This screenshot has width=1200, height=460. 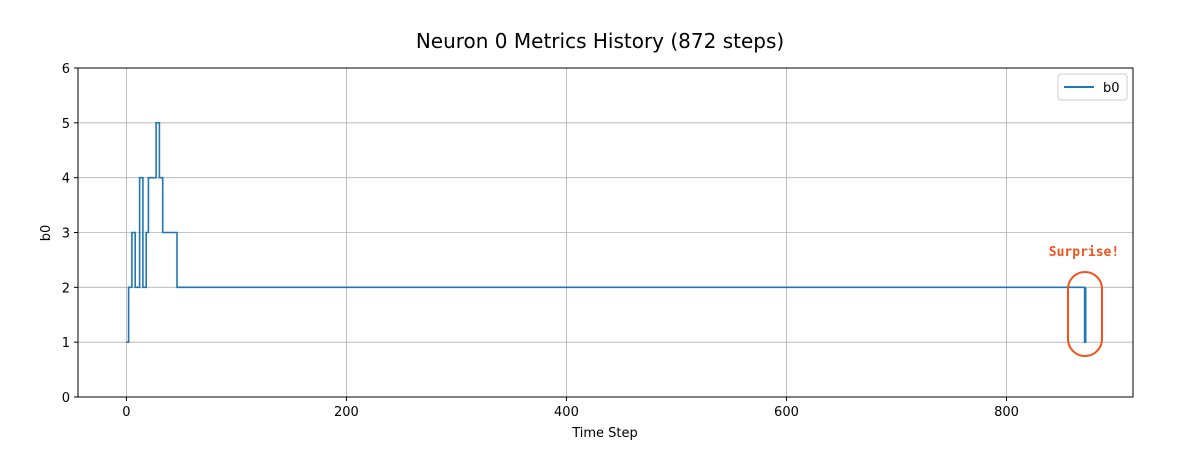 I want to click on y-tick-label: 6, so click(x=66, y=69).